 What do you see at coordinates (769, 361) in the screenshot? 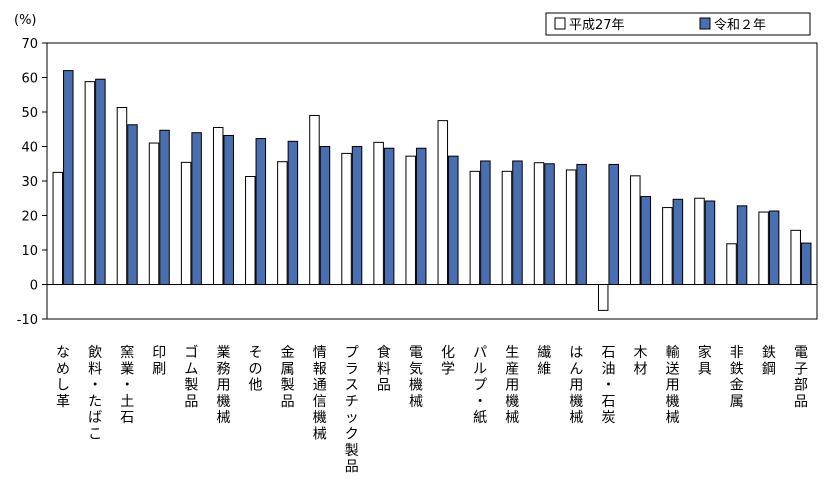
I see `category-label: 鉄鋼` at bounding box center [769, 361].